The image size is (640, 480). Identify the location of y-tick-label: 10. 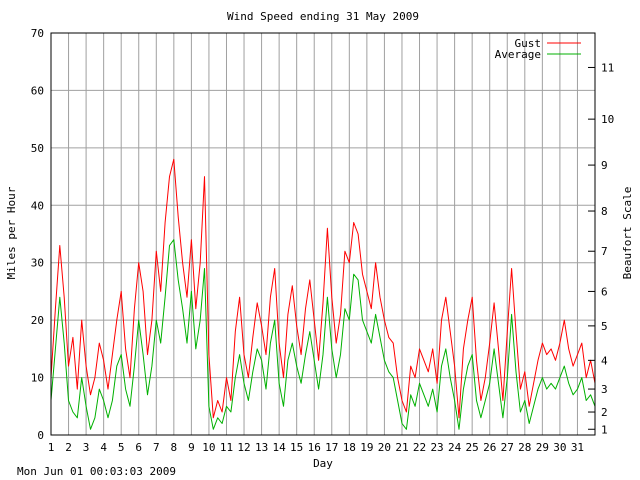
(37, 378).